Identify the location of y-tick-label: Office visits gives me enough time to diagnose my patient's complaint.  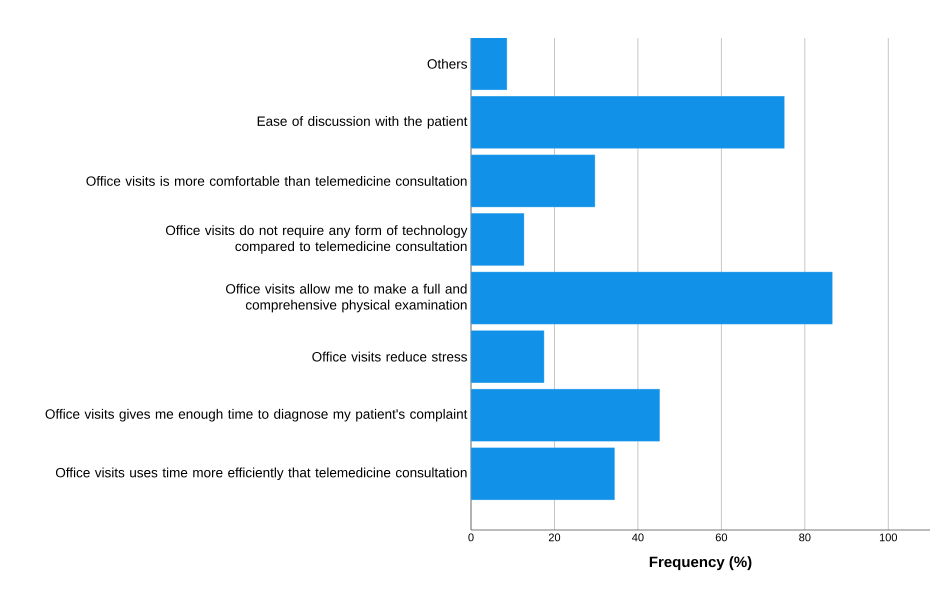
(257, 415).